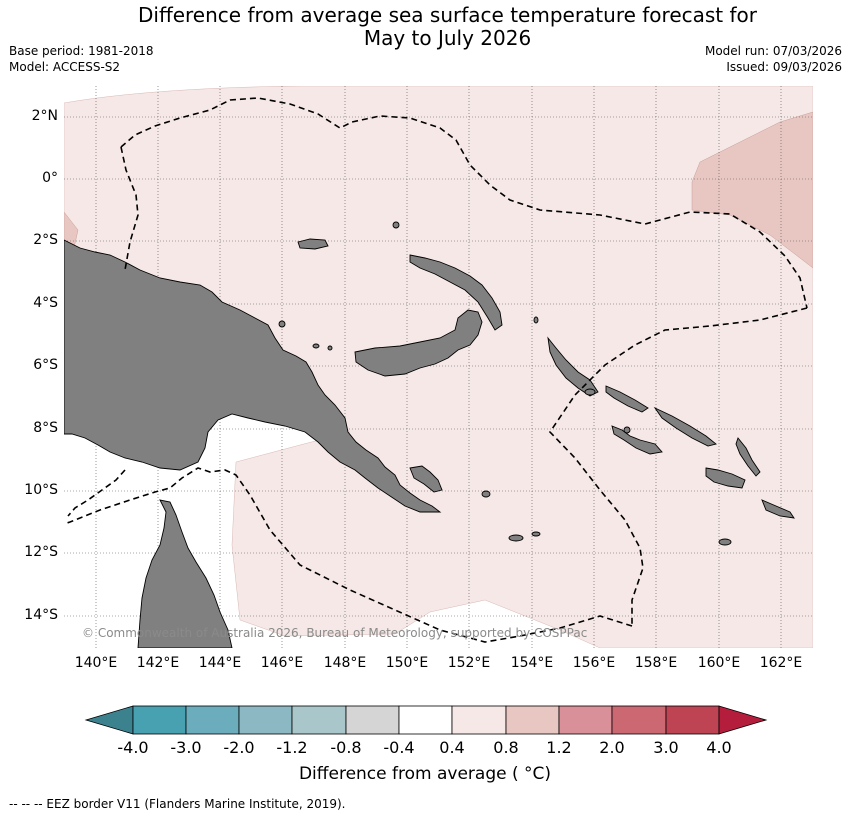  Describe the element at coordinates (81, 51) in the screenshot. I see `base-period: Base period: 1981-2018` at that location.